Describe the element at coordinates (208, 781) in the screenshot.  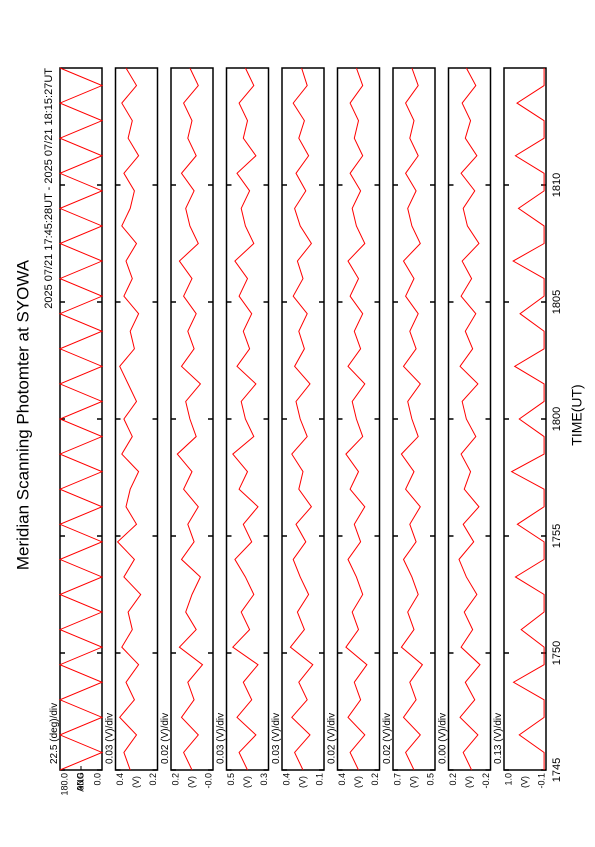
I see `y-tick-label: -0.0` at that location.